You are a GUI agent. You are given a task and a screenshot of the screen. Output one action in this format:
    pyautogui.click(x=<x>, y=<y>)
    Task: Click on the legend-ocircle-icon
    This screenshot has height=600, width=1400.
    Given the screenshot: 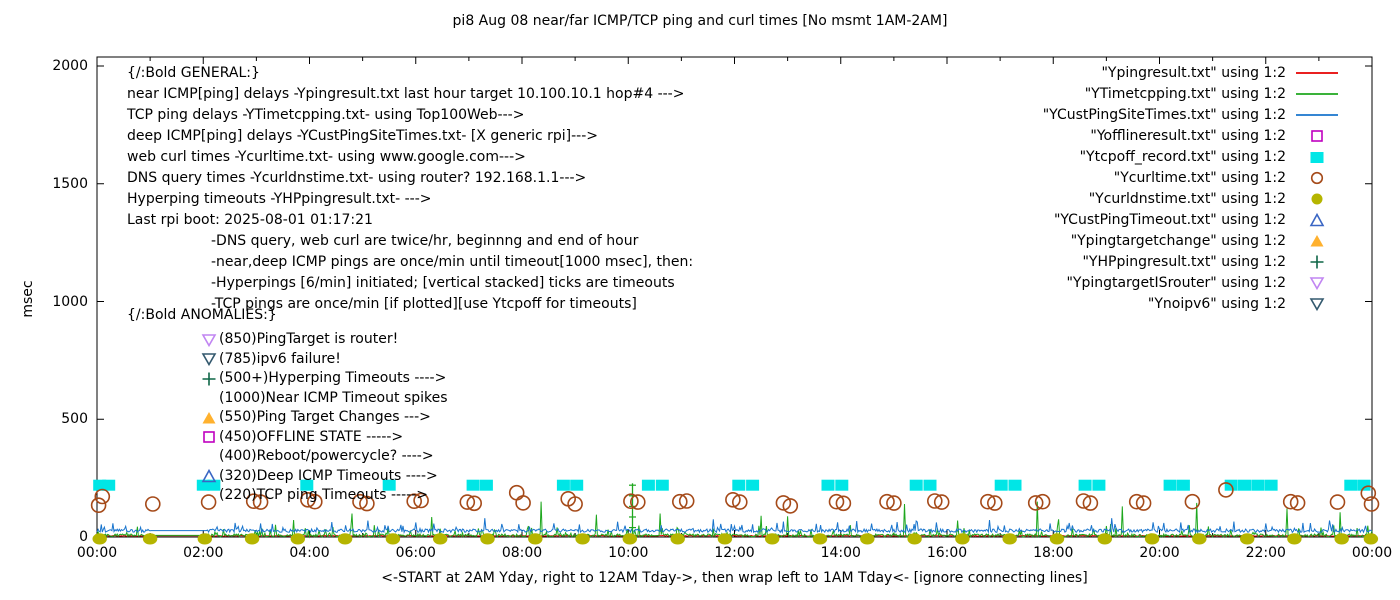 What is the action you would take?
    pyautogui.click(x=1317, y=177)
    